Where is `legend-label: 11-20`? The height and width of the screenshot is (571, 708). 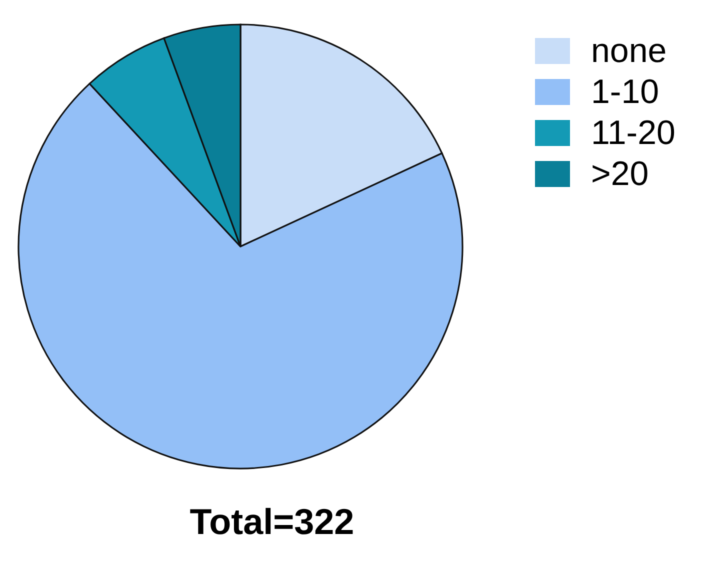 legend-label: 11-20 is located at coordinates (633, 133).